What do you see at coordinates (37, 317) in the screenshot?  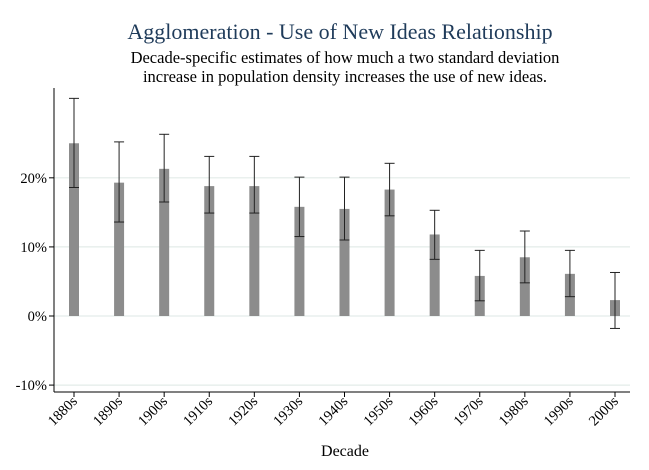 I see `y-tick-label: 0%` at bounding box center [37, 317].